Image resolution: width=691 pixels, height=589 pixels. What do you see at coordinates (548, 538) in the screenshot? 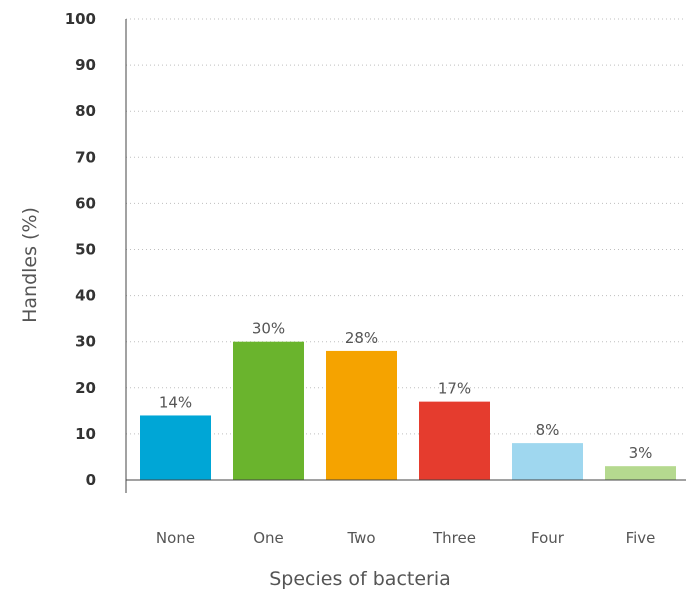
I see `x-category-label: Four` at bounding box center [548, 538].